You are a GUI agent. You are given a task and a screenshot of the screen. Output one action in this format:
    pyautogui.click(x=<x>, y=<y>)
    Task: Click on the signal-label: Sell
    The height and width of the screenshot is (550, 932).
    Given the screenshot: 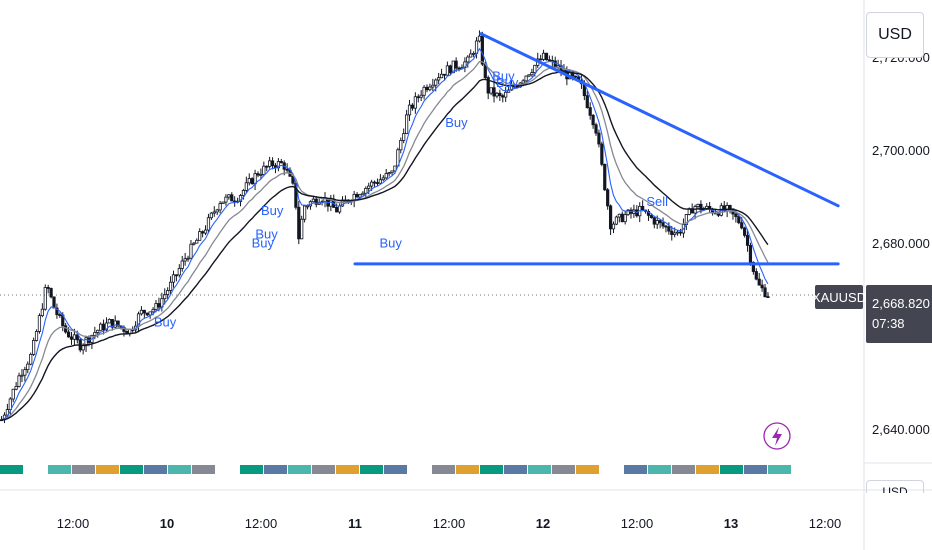 What is the action you would take?
    pyautogui.click(x=657, y=201)
    